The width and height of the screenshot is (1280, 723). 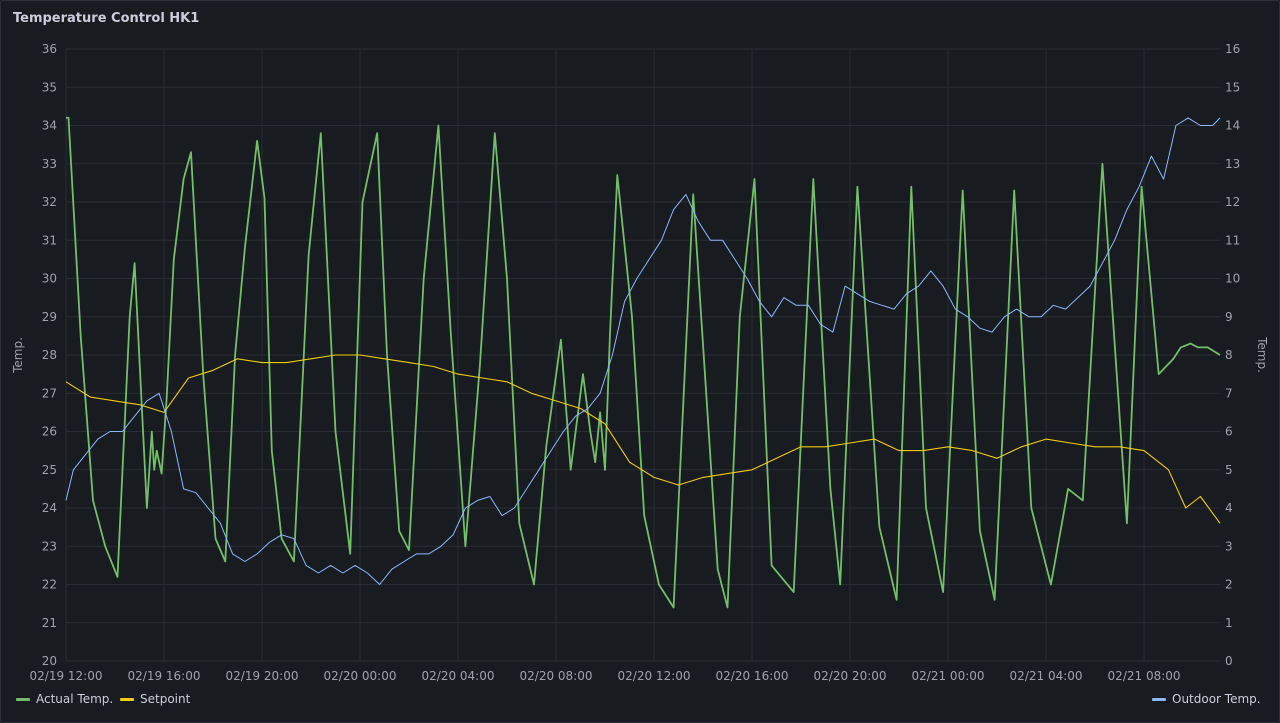 What do you see at coordinates (1232, 164) in the screenshot?
I see `right-tick-label: 13` at bounding box center [1232, 164].